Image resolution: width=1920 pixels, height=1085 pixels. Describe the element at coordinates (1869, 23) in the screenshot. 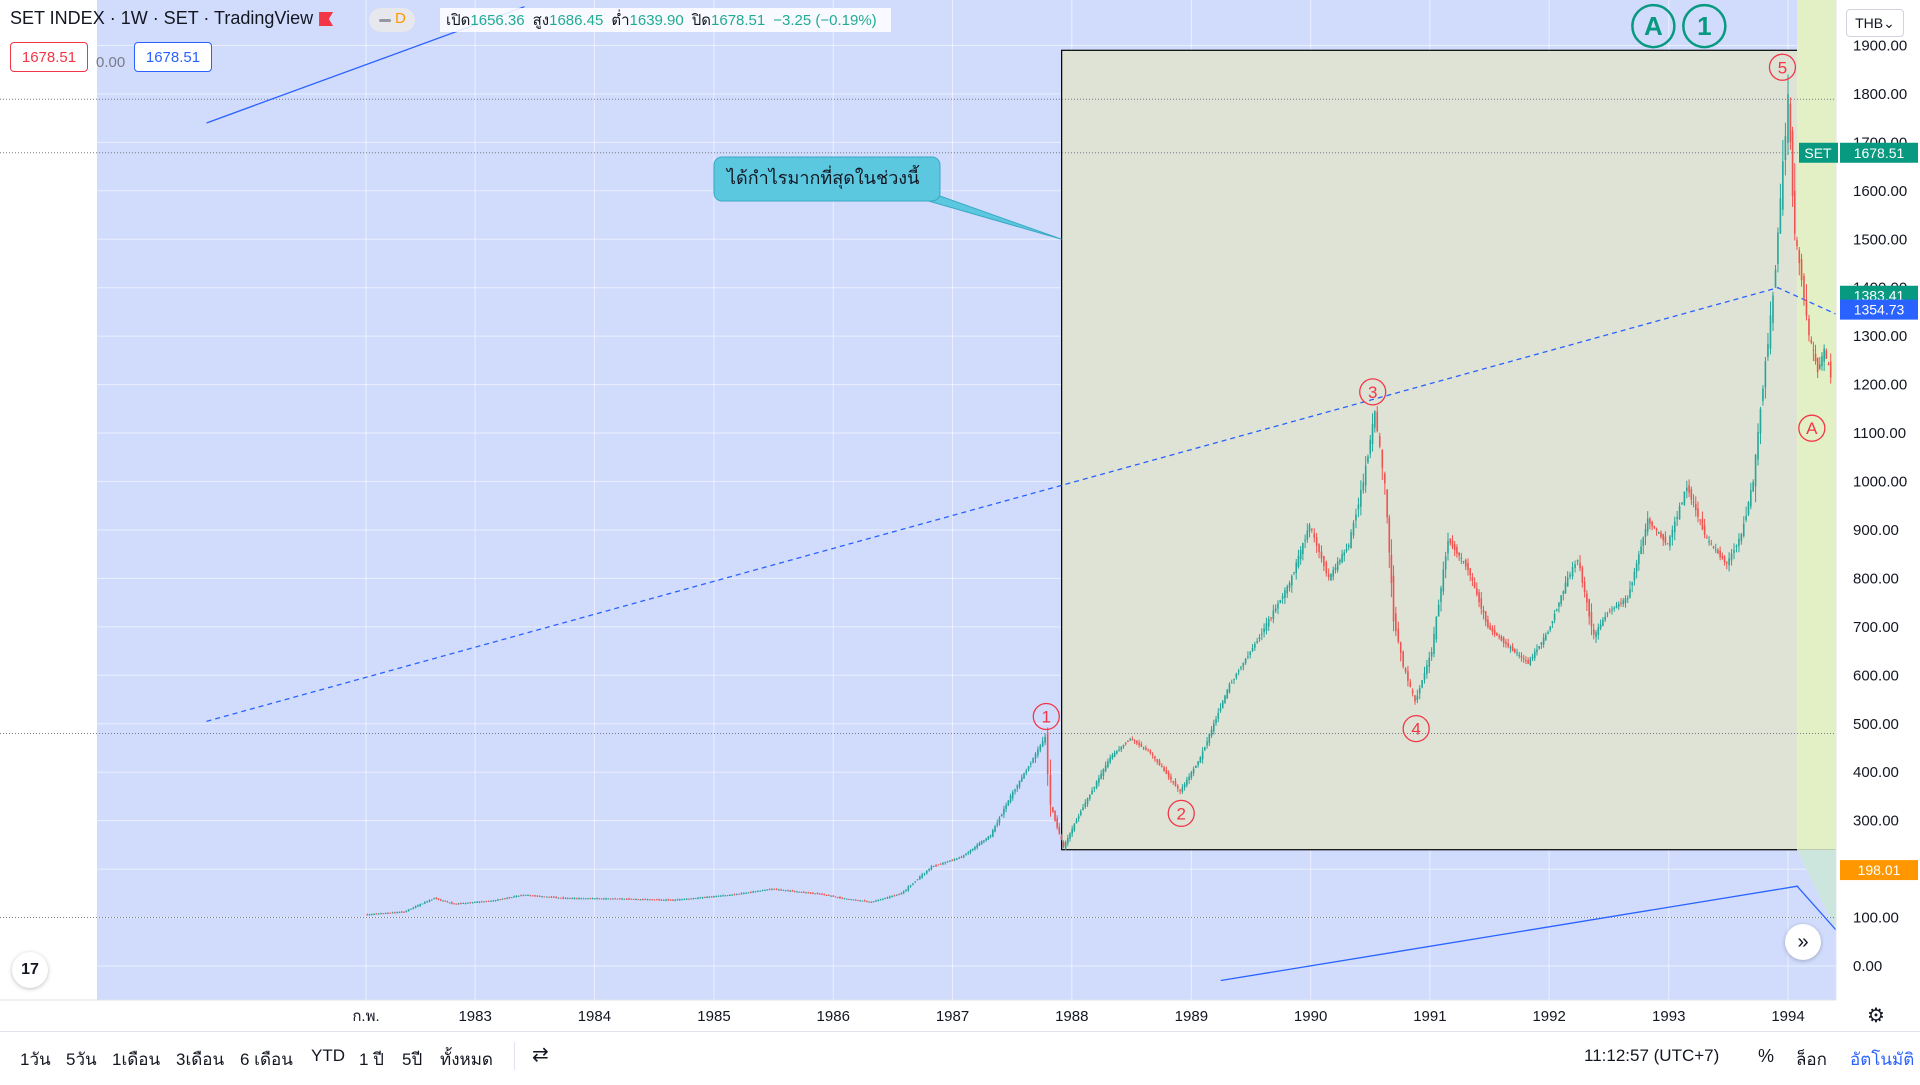

I see `currency-label: THB` at that location.